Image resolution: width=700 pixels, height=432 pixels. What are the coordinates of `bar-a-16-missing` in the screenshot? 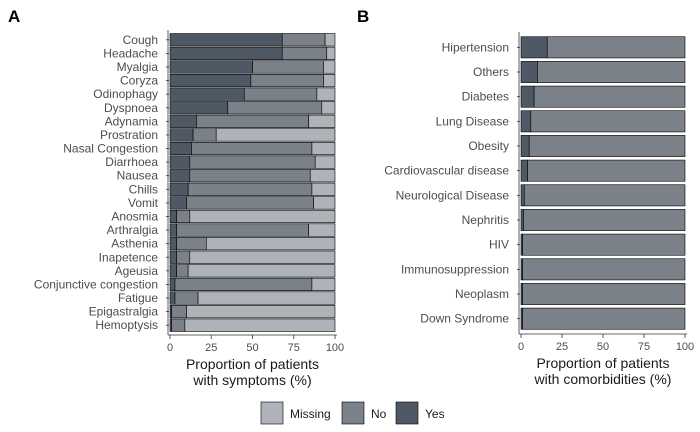 It's located at (262, 257).